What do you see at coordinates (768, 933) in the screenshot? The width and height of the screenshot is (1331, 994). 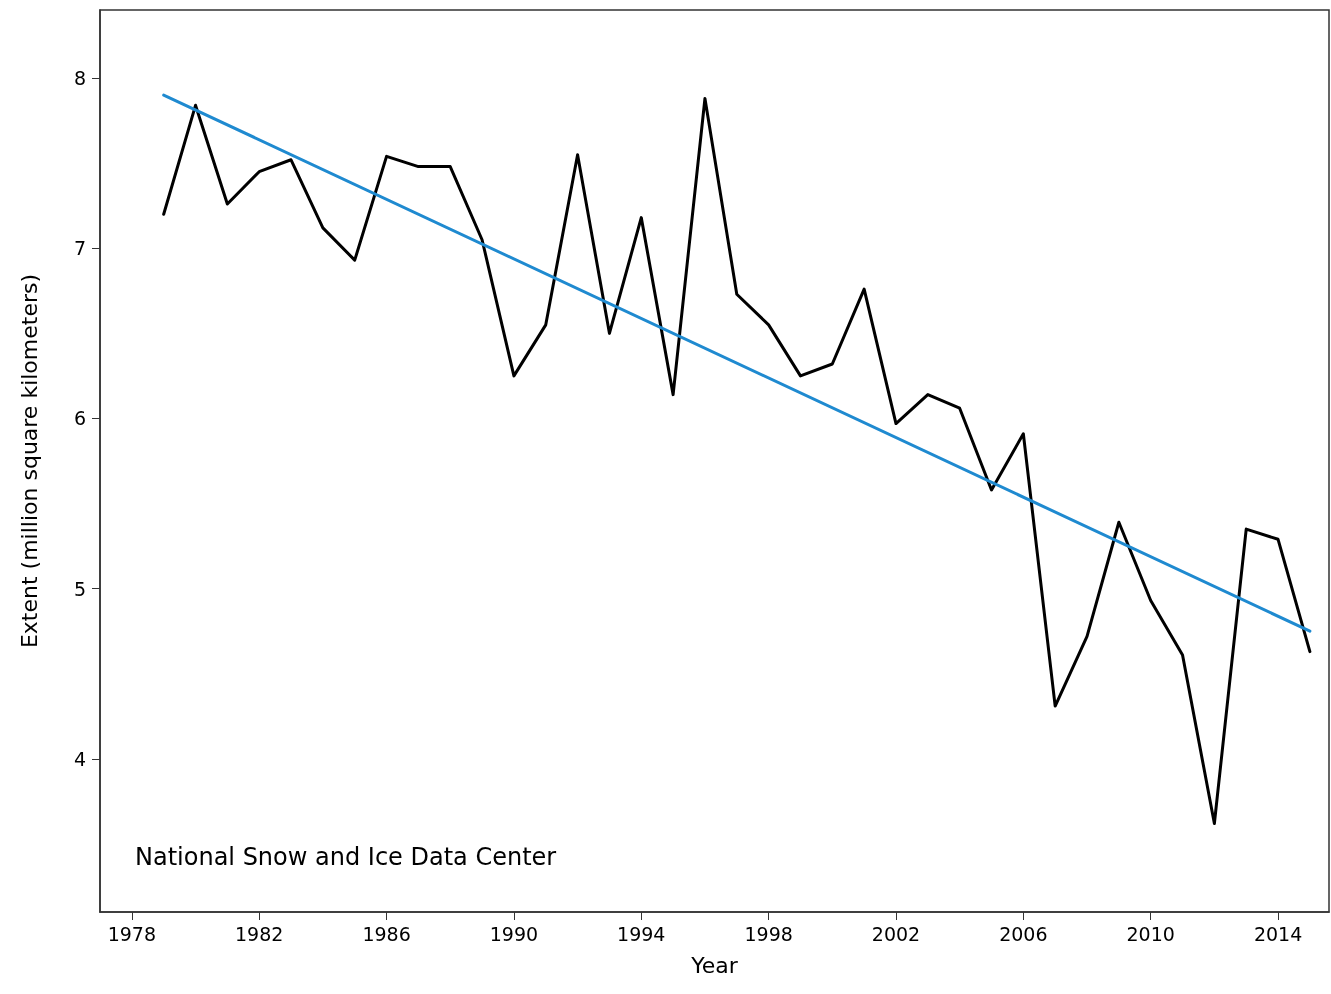 I see `x-tick-label: 1998` at bounding box center [768, 933].